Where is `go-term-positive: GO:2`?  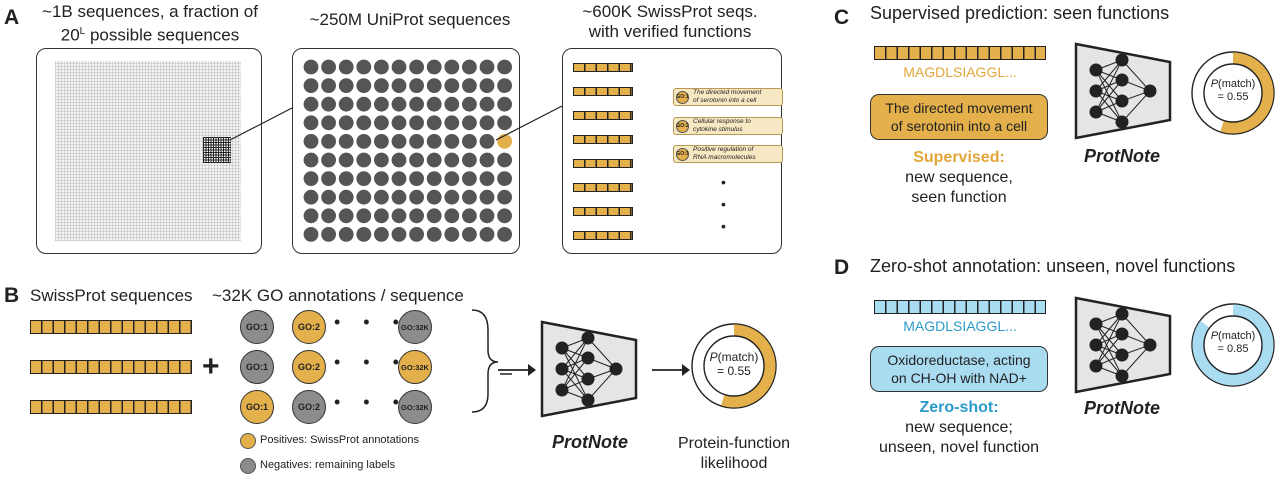
go-term-positive: GO:2 is located at coordinates (309, 327).